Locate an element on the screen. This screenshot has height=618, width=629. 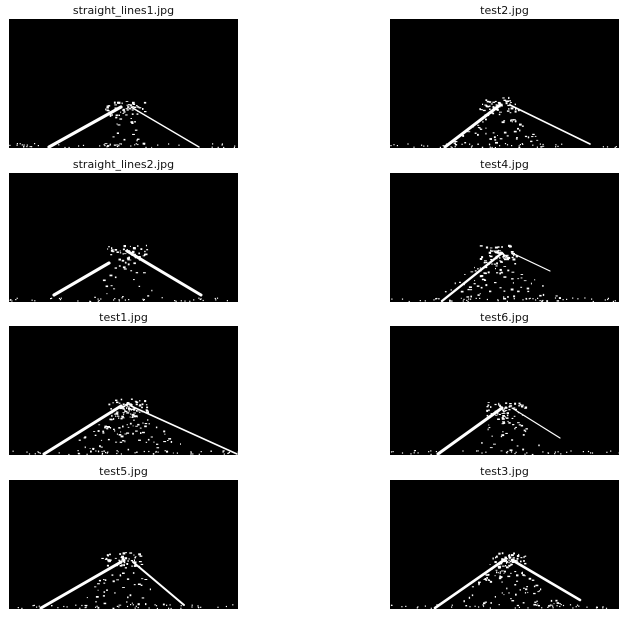
binary-lane-image is located at coordinates (504, 390).